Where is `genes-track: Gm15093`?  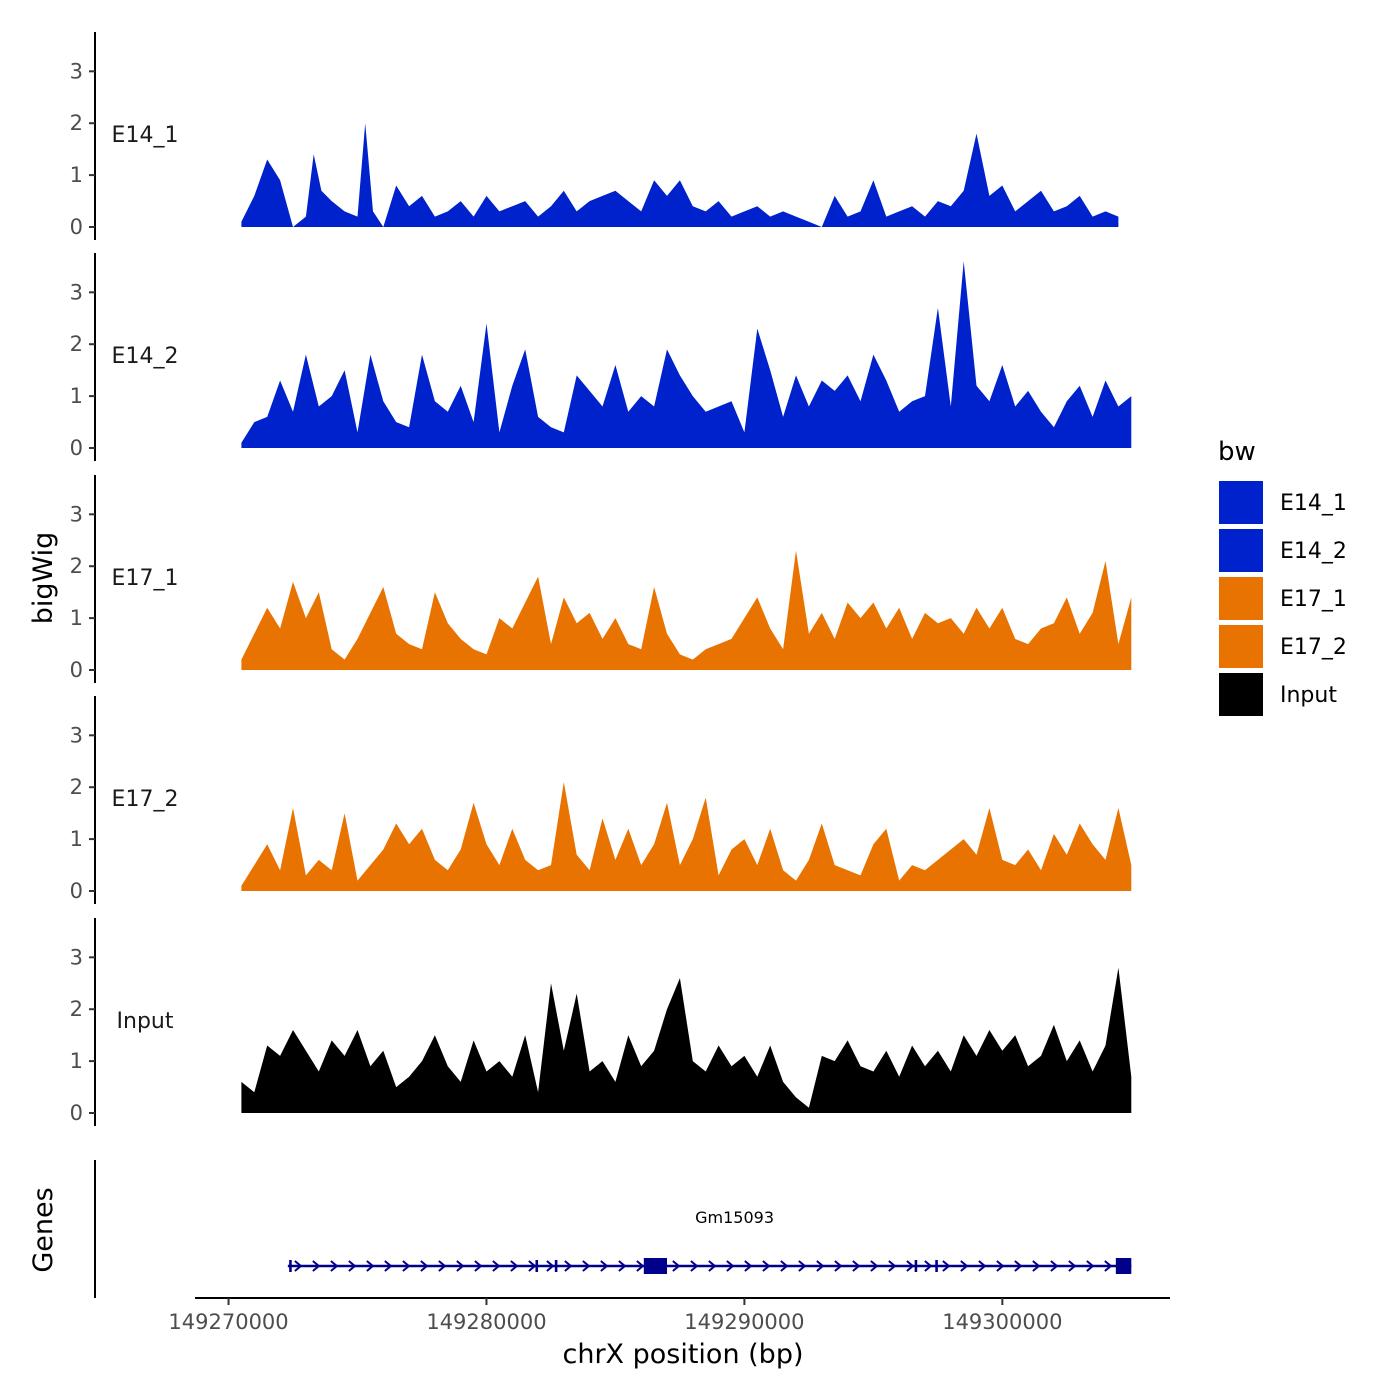
genes-track: Gm15093 is located at coordinates (613, 1229).